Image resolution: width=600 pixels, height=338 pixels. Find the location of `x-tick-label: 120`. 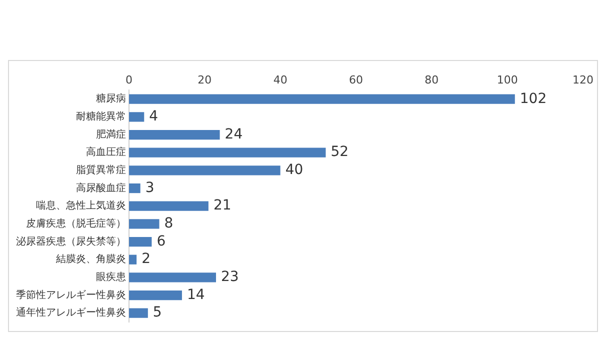

x-tick-label: 120 is located at coordinates (583, 79).